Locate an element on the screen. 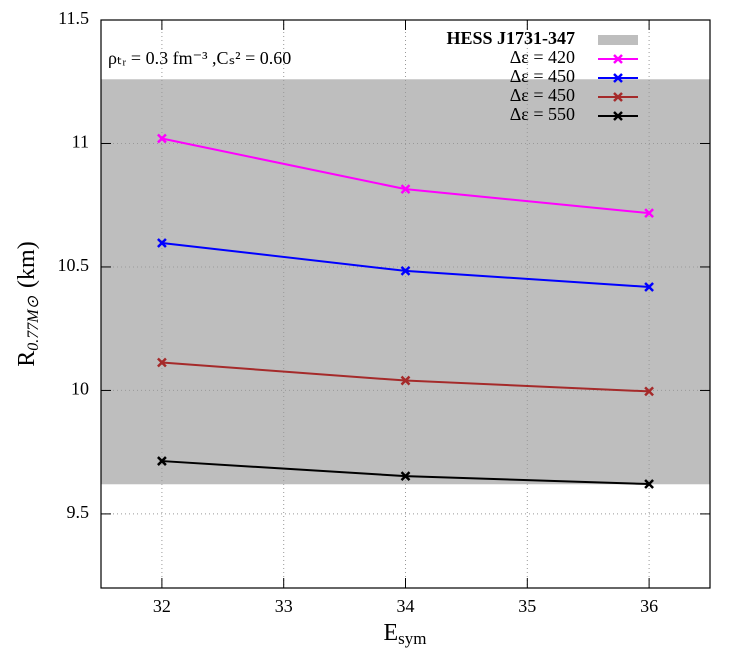  y-tick-label: 9.5 is located at coordinates (78, 512).